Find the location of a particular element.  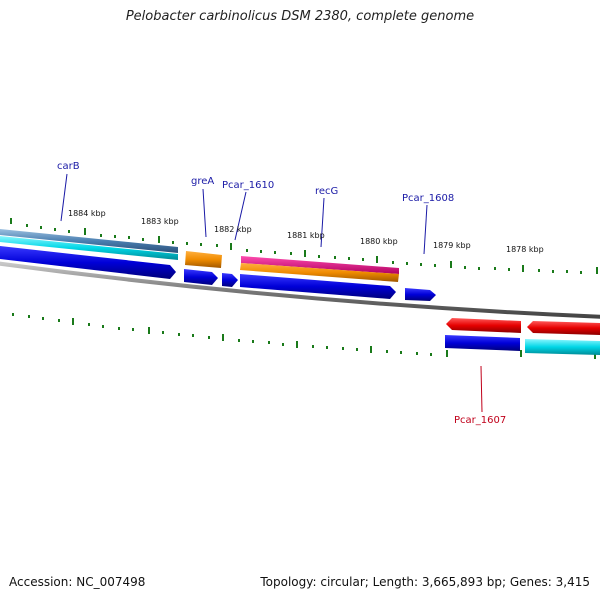

gene-label-pcar1607: Pcar_1607 is located at coordinates (480, 420).